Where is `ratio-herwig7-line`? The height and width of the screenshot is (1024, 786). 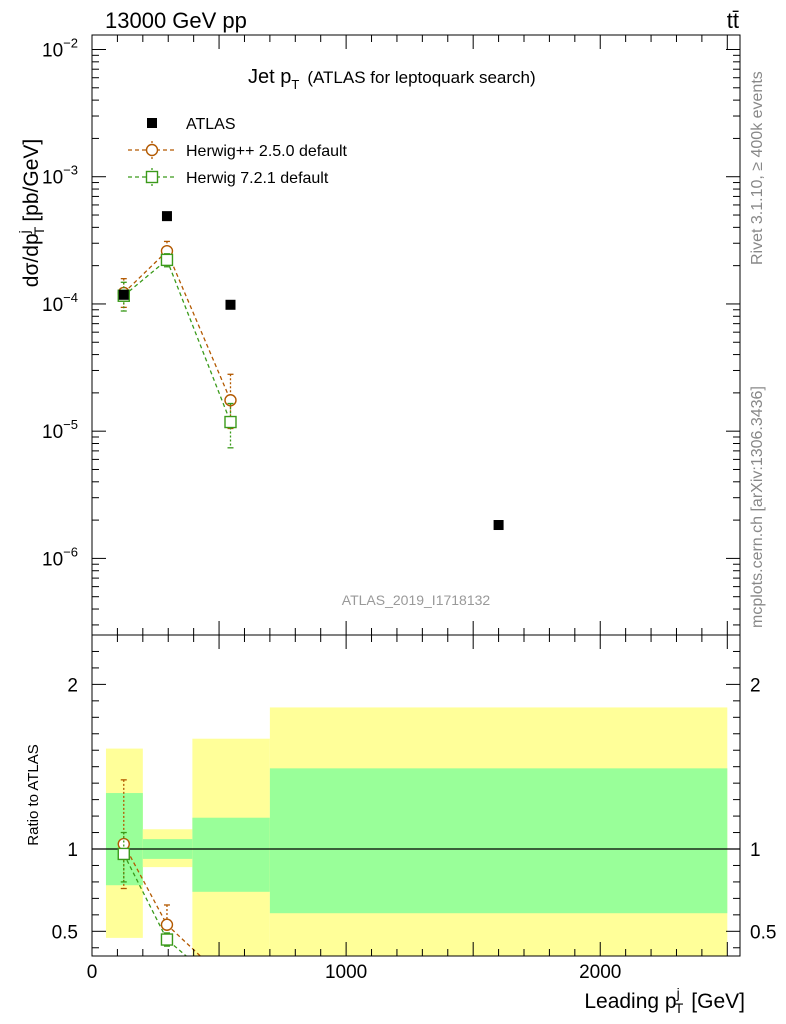 ratio-herwig7-line is located at coordinates (155, 904).